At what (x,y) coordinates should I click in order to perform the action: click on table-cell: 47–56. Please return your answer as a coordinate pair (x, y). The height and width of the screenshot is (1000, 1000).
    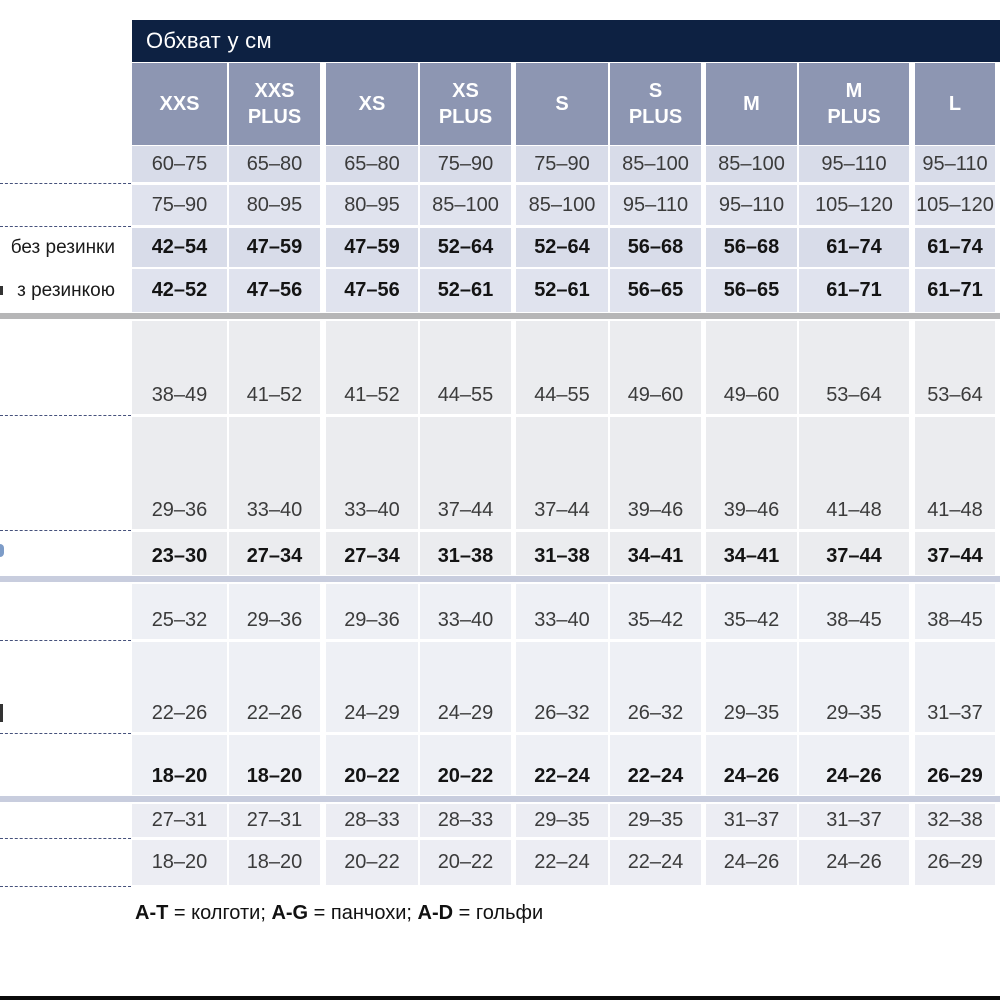
    Looking at the image, I should click on (372, 290).